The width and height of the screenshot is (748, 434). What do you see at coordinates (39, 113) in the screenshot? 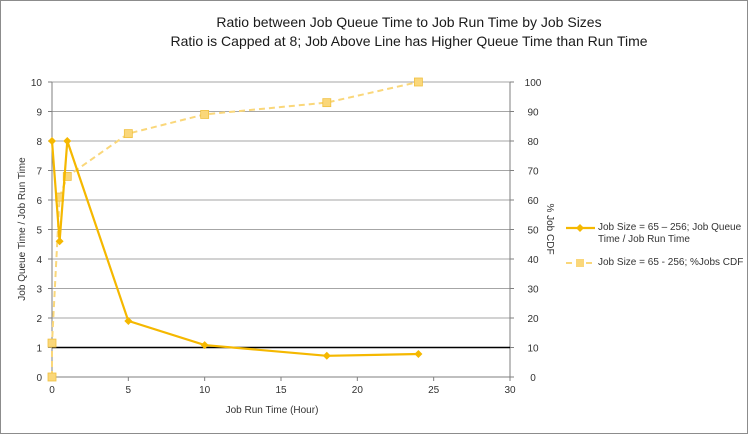
I see `y-tick-label: 9` at bounding box center [39, 113].